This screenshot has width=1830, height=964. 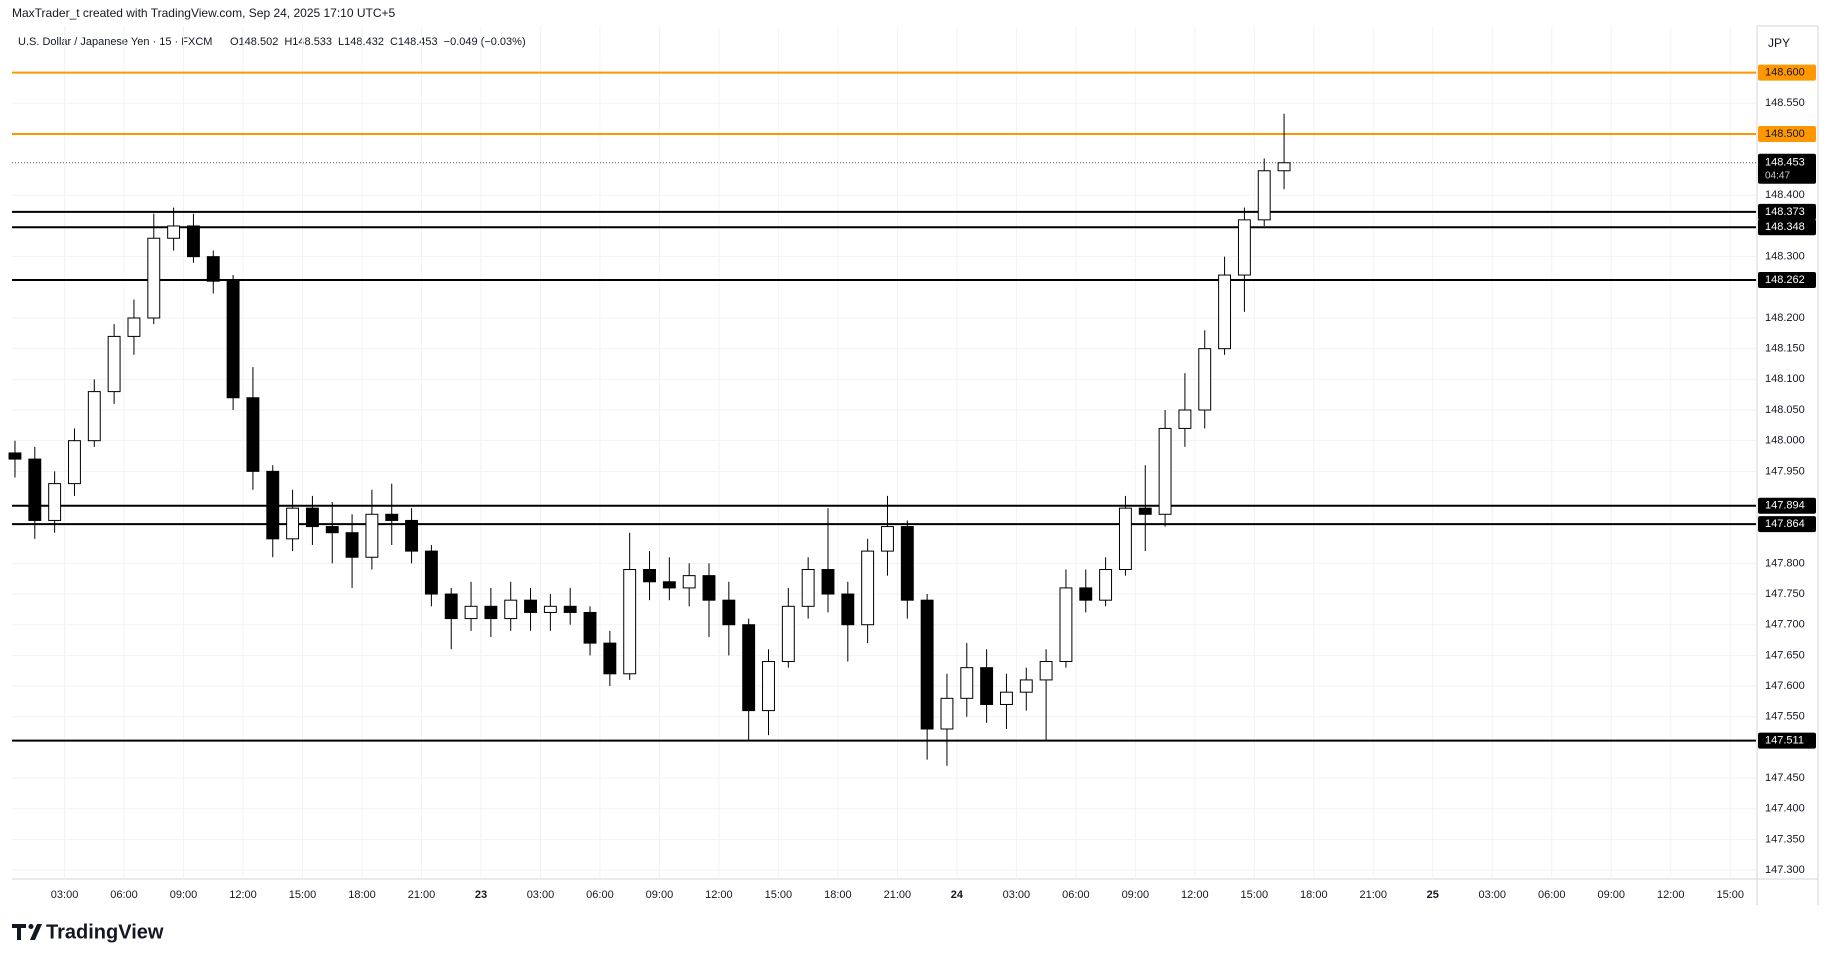 What do you see at coordinates (1785, 655) in the screenshot?
I see `y-tick-label: 147.650` at bounding box center [1785, 655].